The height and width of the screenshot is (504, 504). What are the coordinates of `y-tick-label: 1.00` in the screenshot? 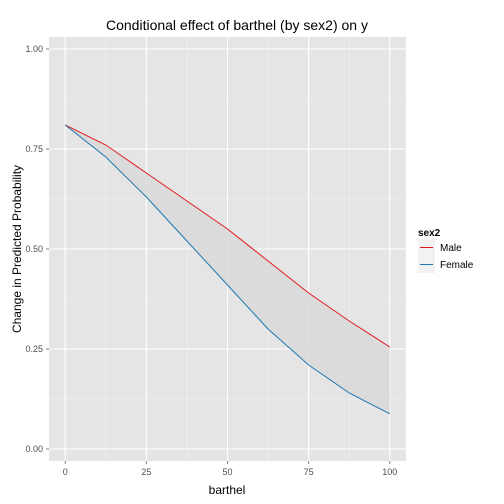 It's located at (34, 49).